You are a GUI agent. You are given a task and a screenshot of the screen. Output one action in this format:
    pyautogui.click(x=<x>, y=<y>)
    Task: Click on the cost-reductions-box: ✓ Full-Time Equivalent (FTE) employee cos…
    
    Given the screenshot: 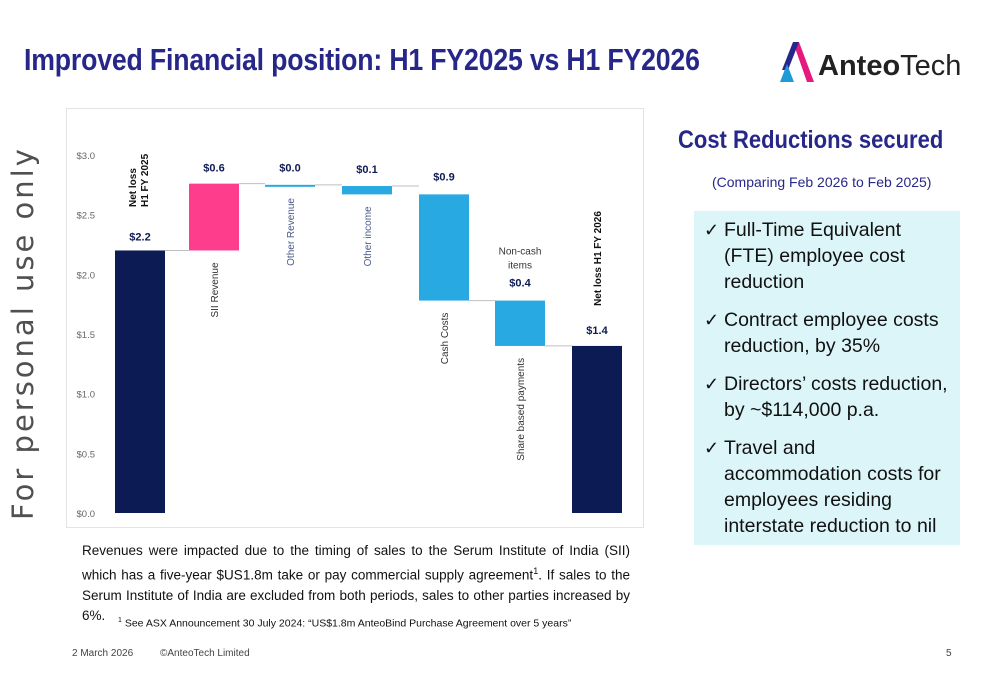 What is the action you would take?
    pyautogui.click(x=827, y=378)
    